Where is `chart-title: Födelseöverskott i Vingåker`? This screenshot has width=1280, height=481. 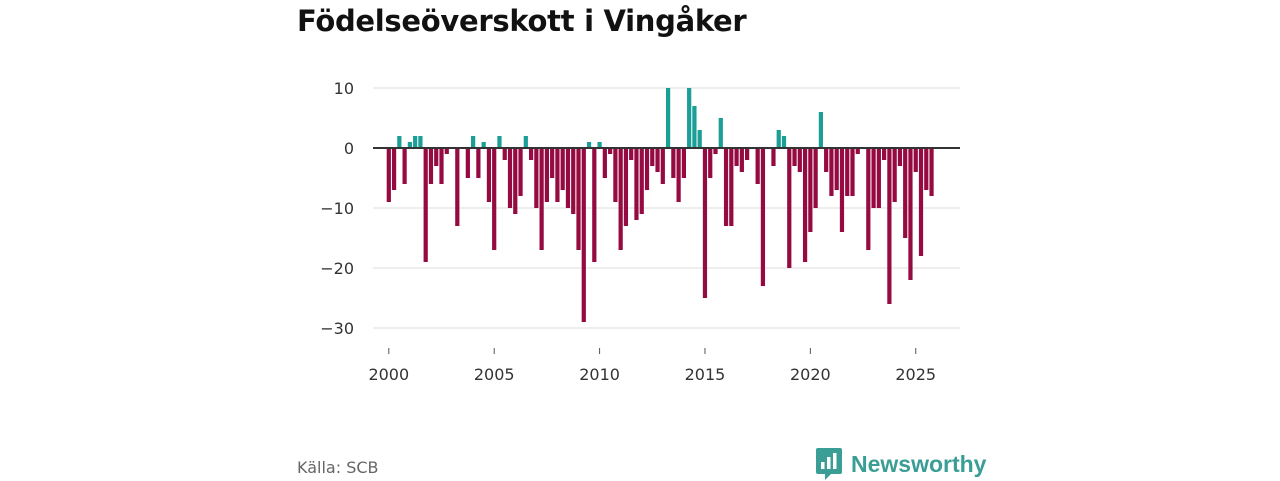 chart-title: Födelseöverskott i Vingåker is located at coordinates (522, 21).